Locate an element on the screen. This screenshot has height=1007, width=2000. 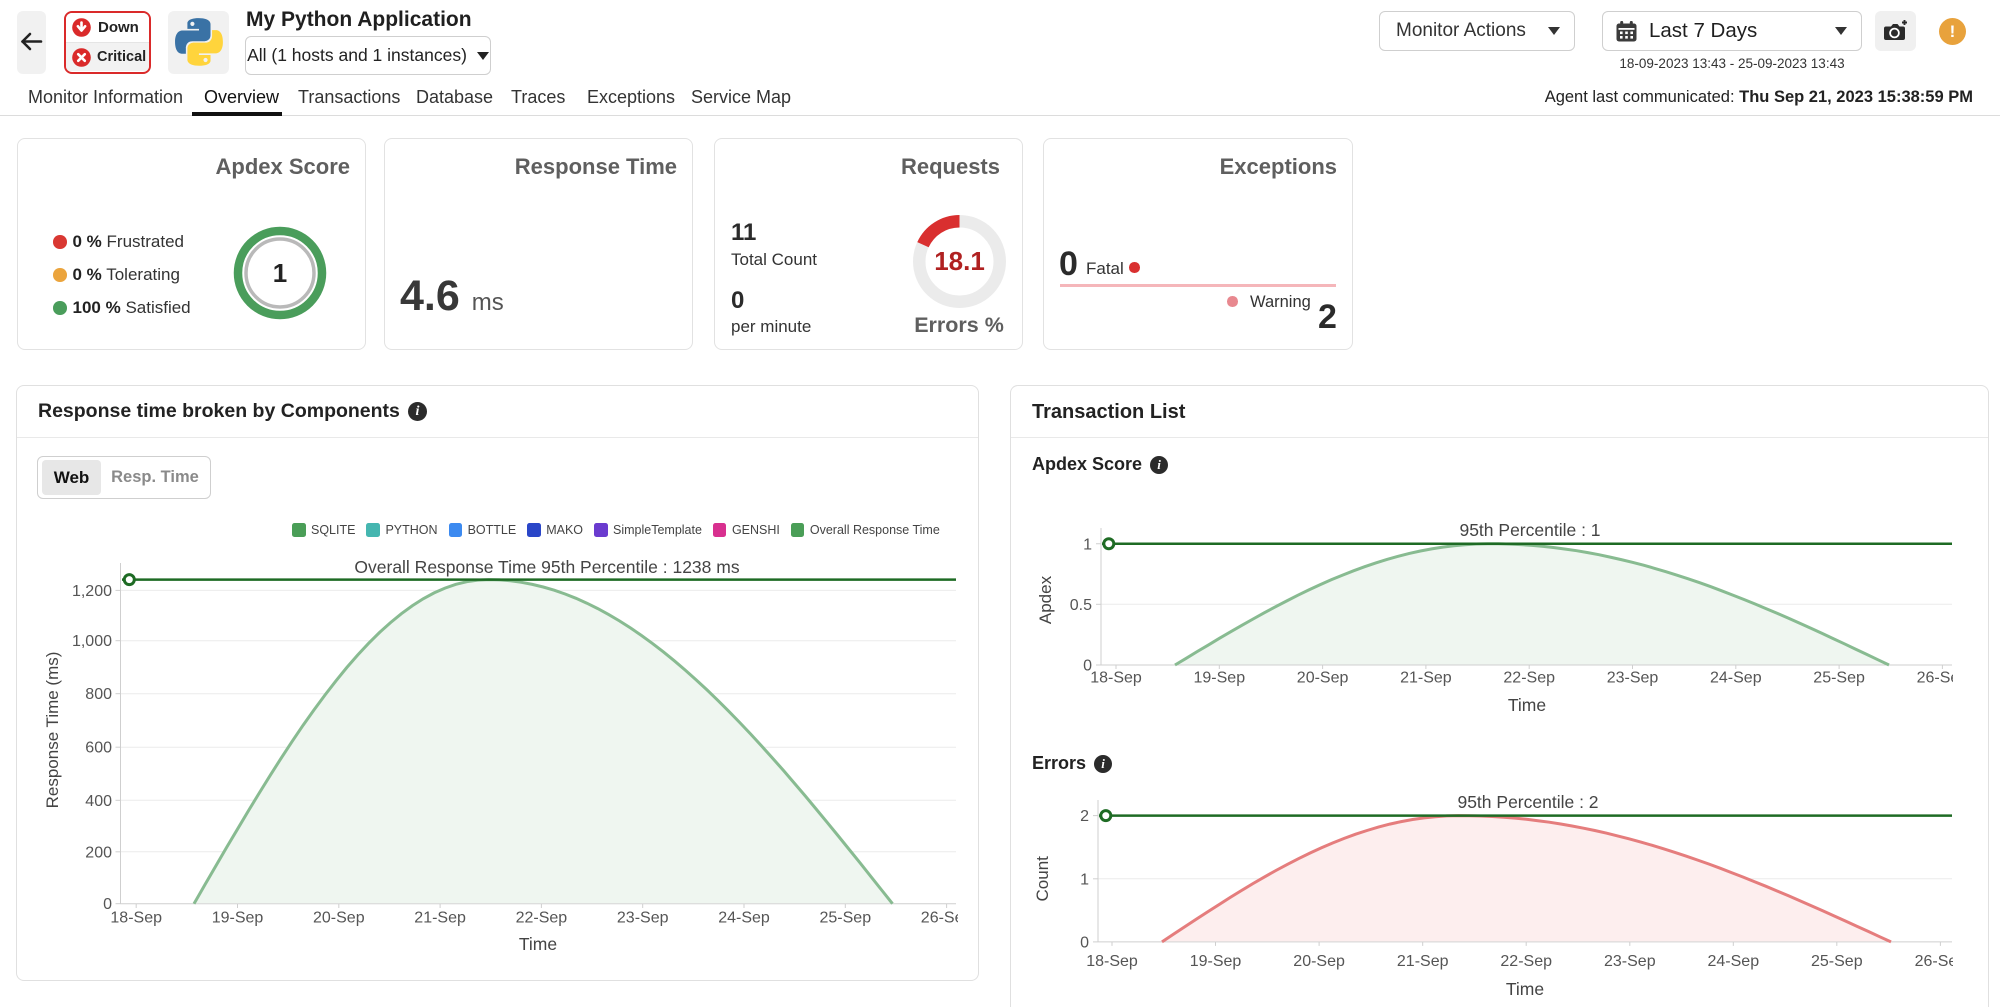
svg-text: Apdex is located at coordinates (1045, 599).